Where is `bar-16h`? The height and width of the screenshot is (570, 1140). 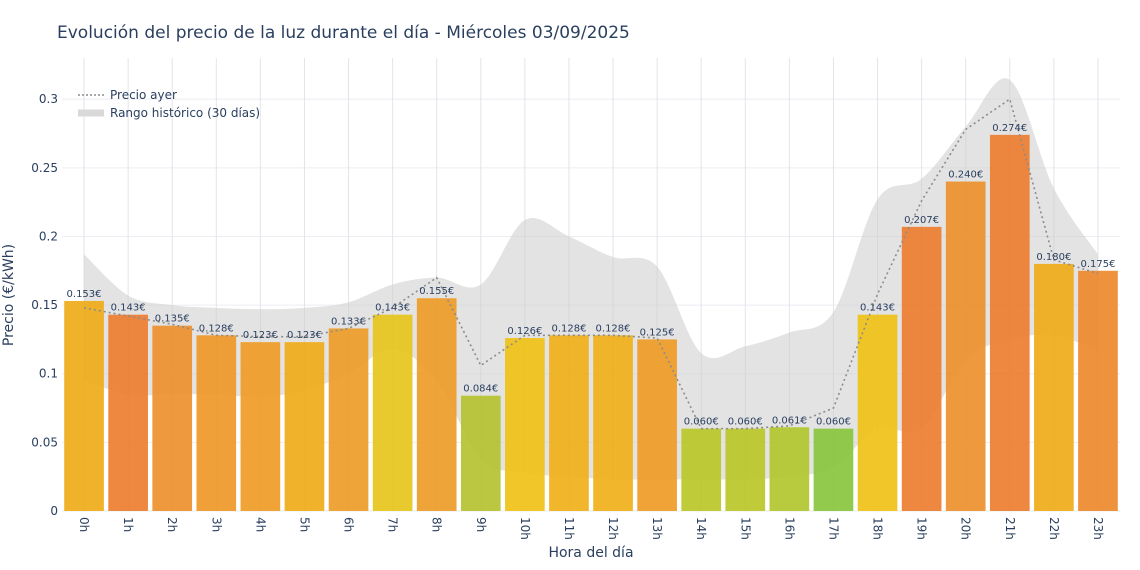
bar-16h is located at coordinates (789, 469).